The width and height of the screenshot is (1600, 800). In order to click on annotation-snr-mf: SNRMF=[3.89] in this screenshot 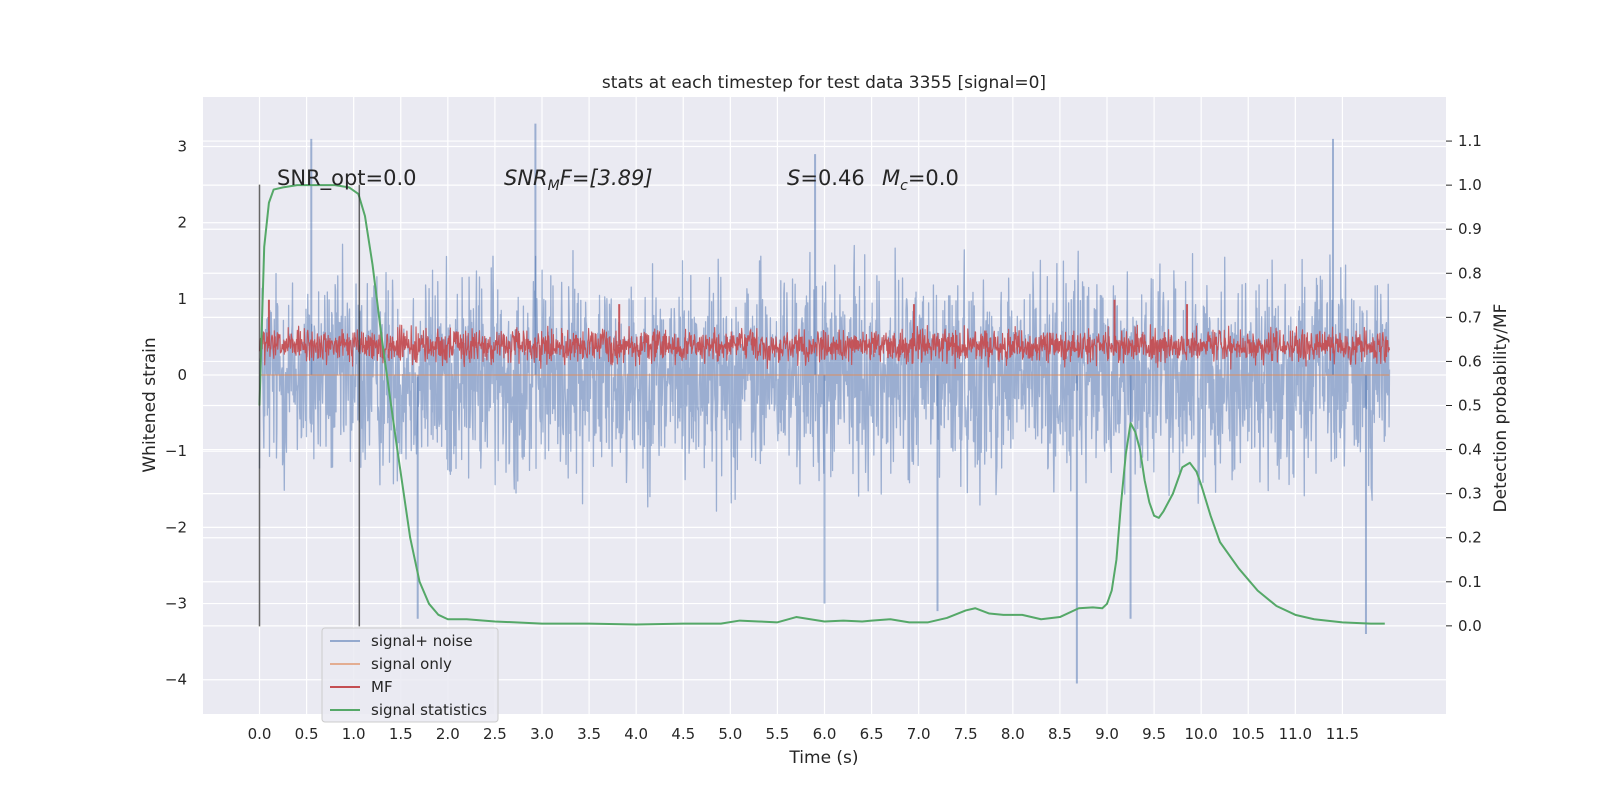, I will do `click(578, 180)`.